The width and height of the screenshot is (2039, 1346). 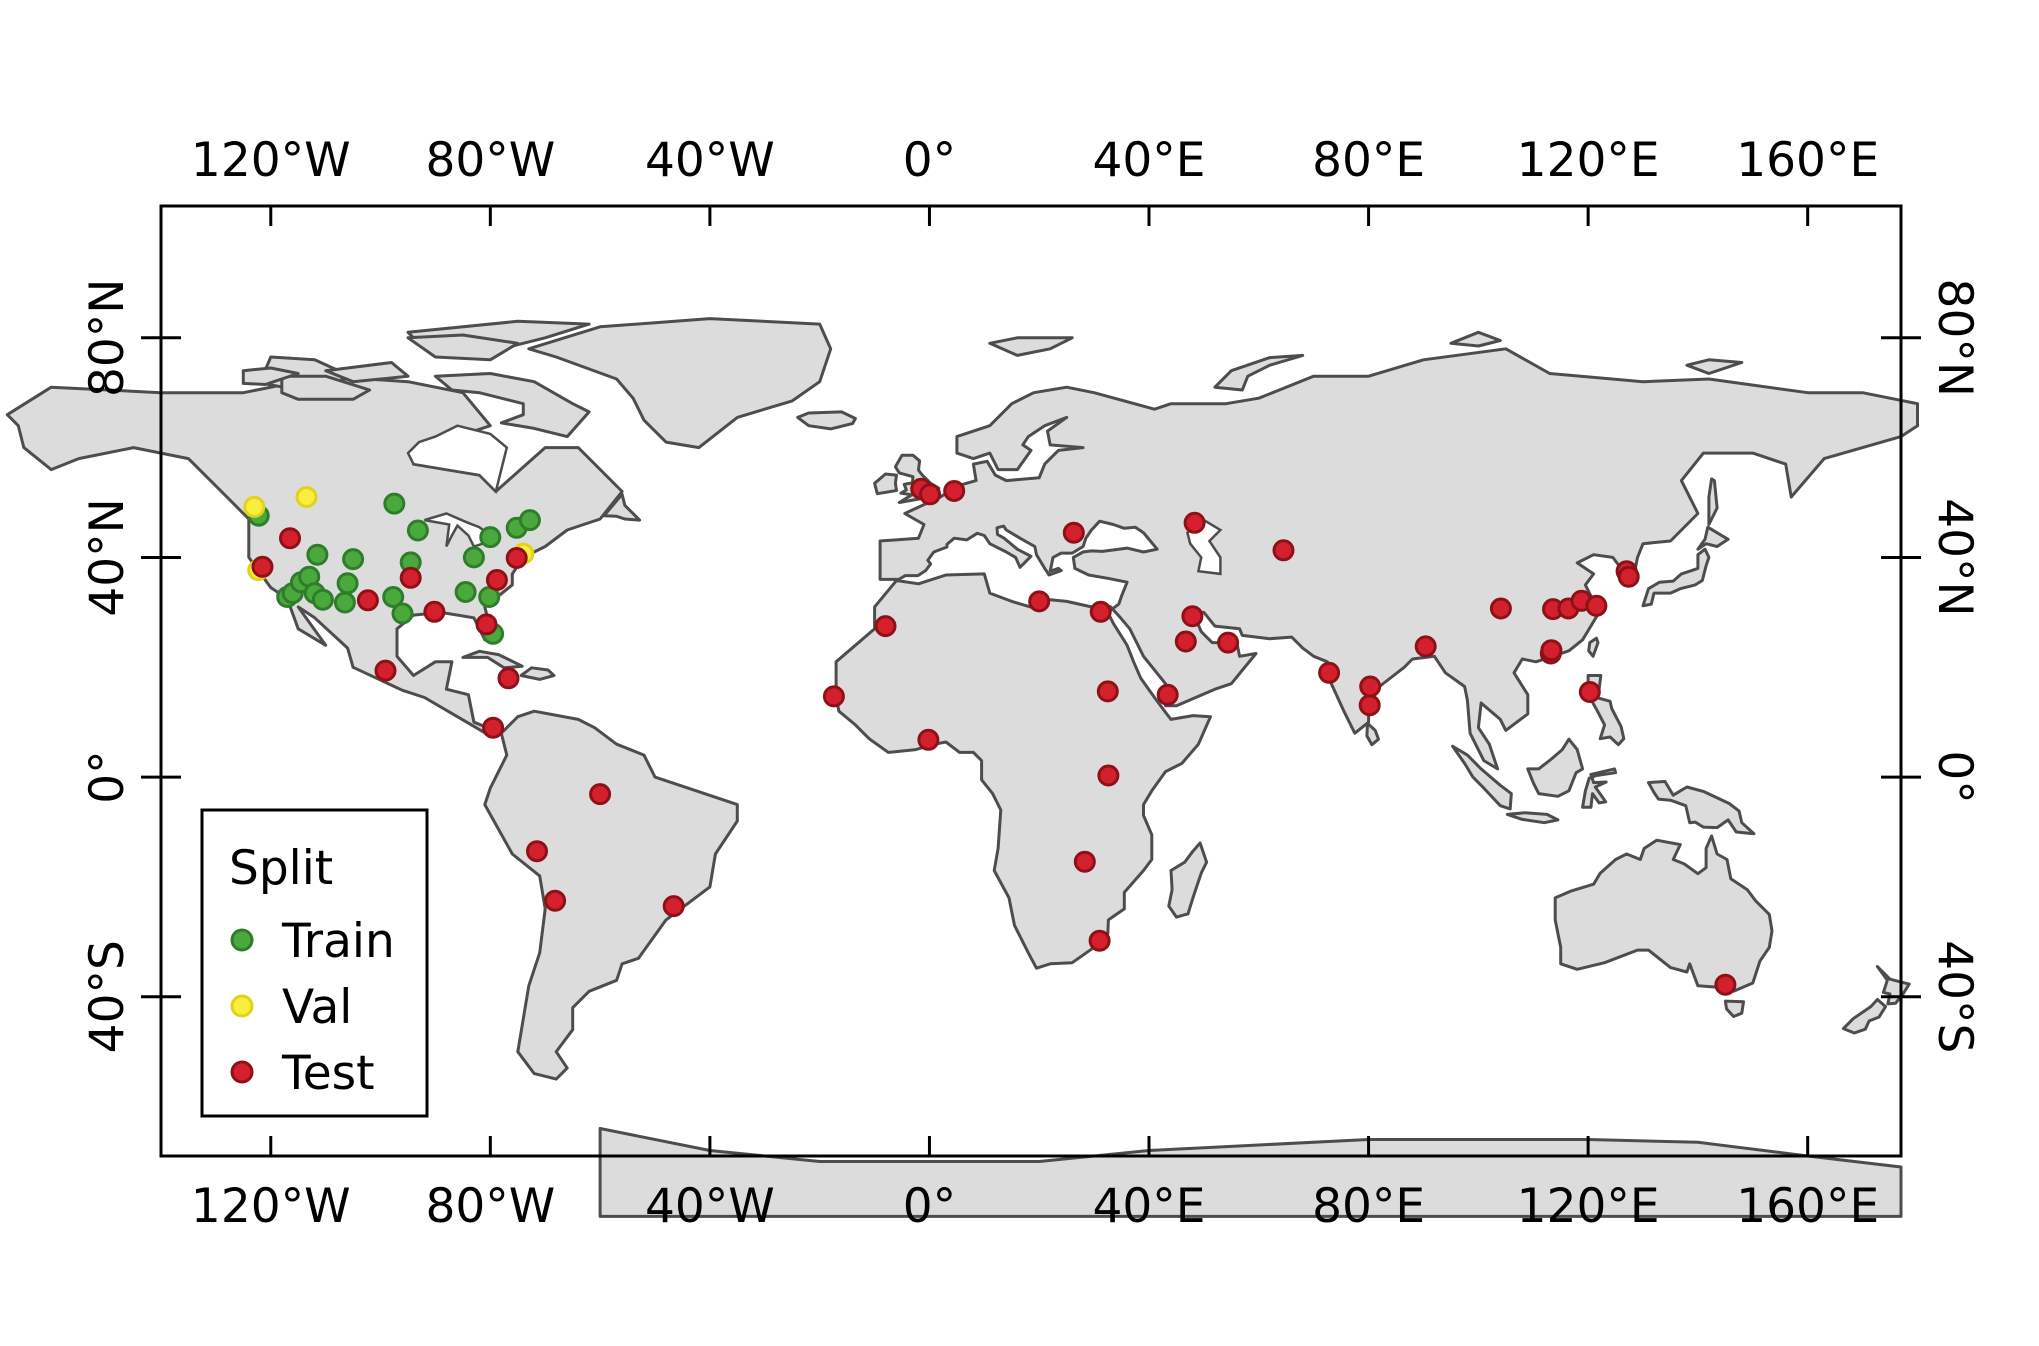 I want to click on land-south-america, so click(x=611, y=895).